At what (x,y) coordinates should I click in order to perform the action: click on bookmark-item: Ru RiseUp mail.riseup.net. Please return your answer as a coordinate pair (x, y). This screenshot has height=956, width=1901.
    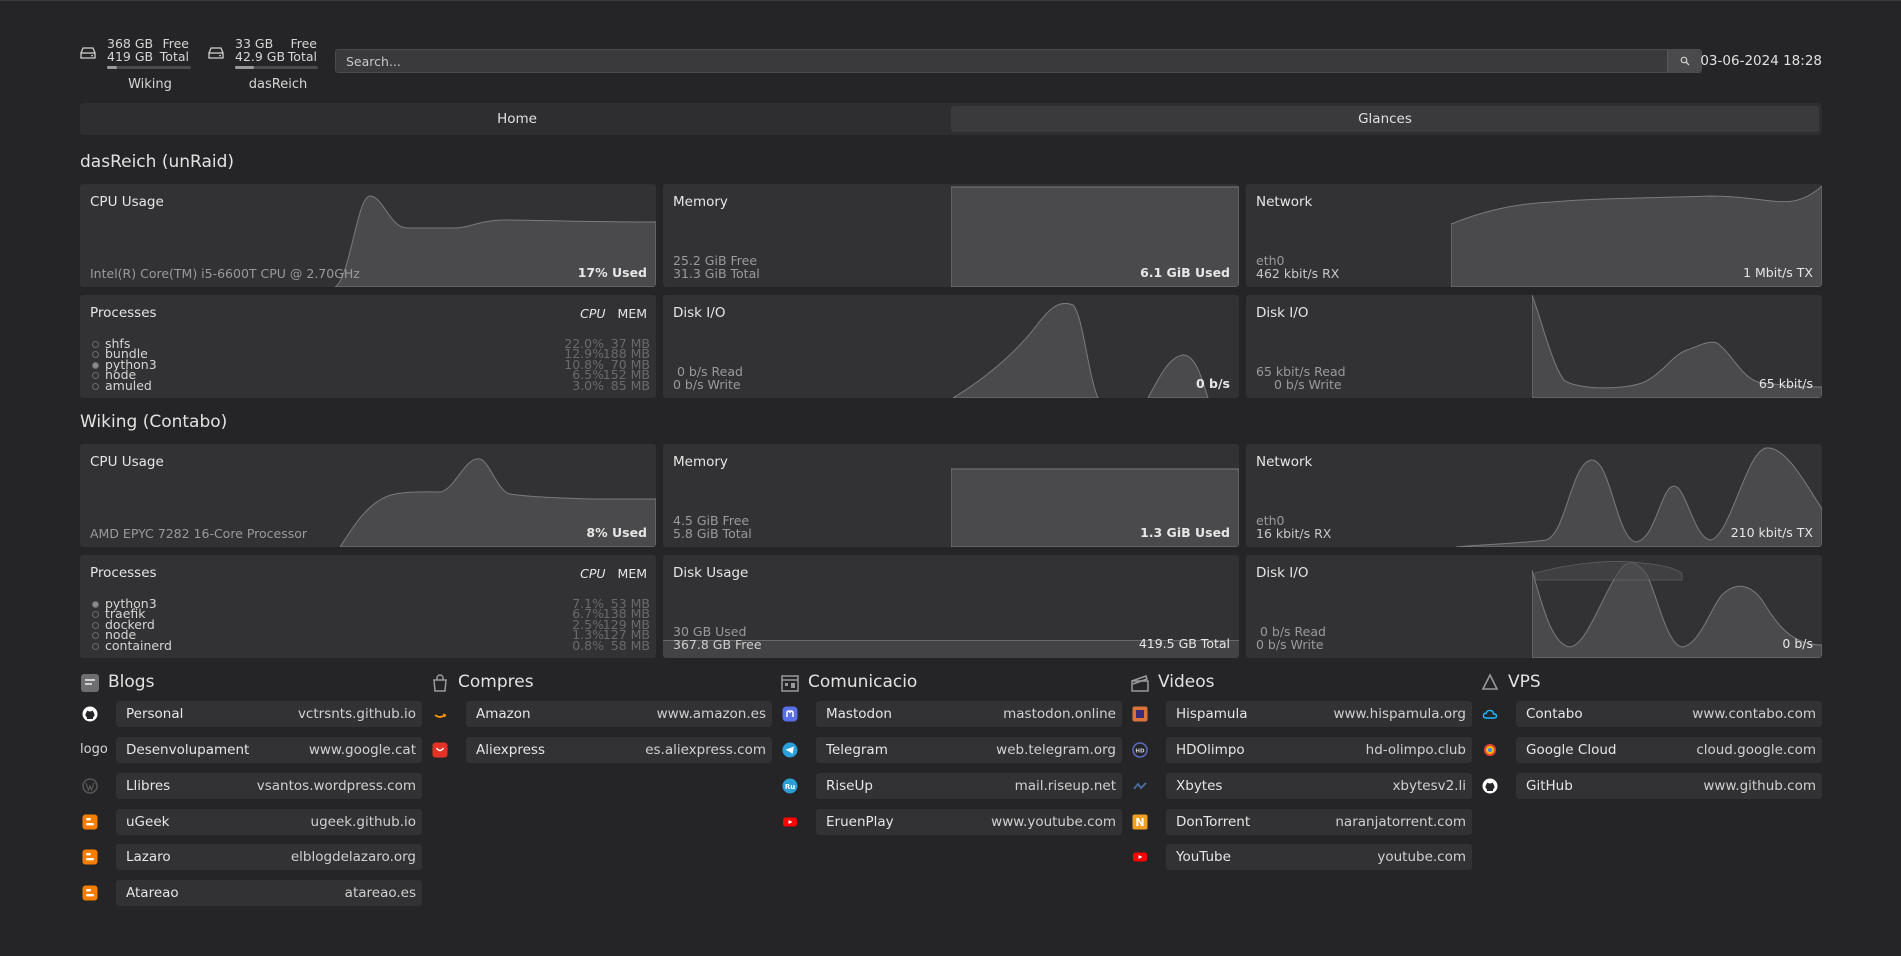
    Looking at the image, I should click on (951, 786).